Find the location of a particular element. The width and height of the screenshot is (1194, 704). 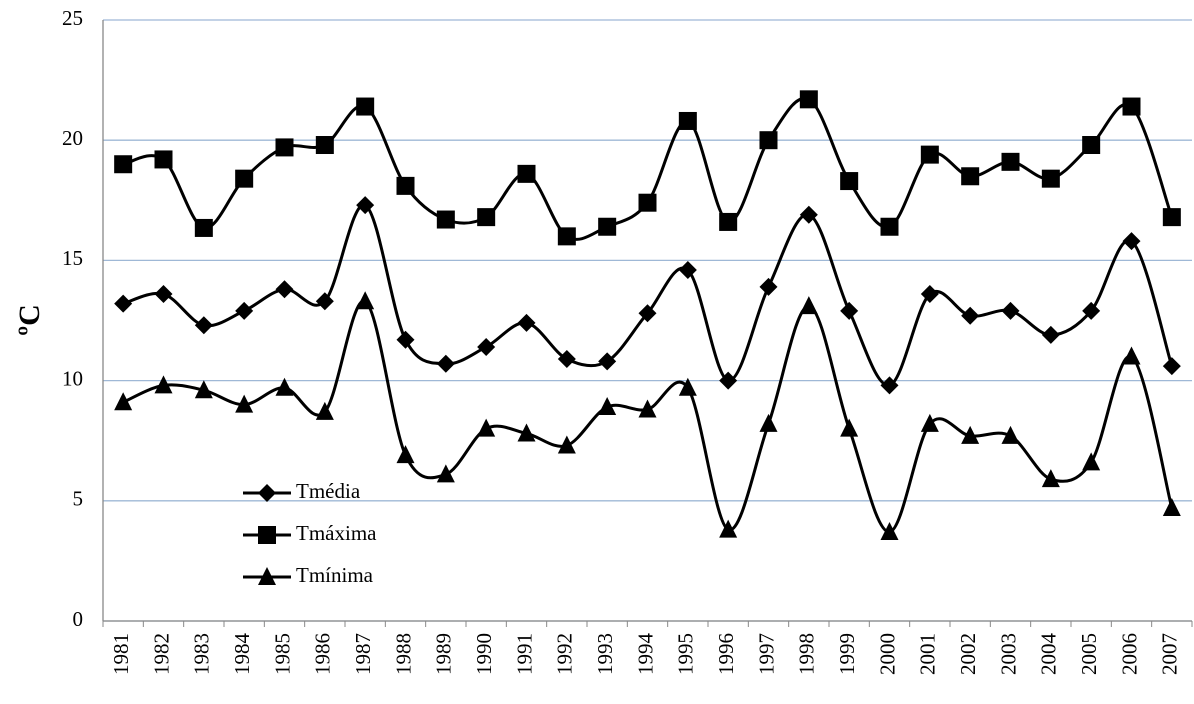

x-tick-label: 2000 is located at coordinates (887, 654).